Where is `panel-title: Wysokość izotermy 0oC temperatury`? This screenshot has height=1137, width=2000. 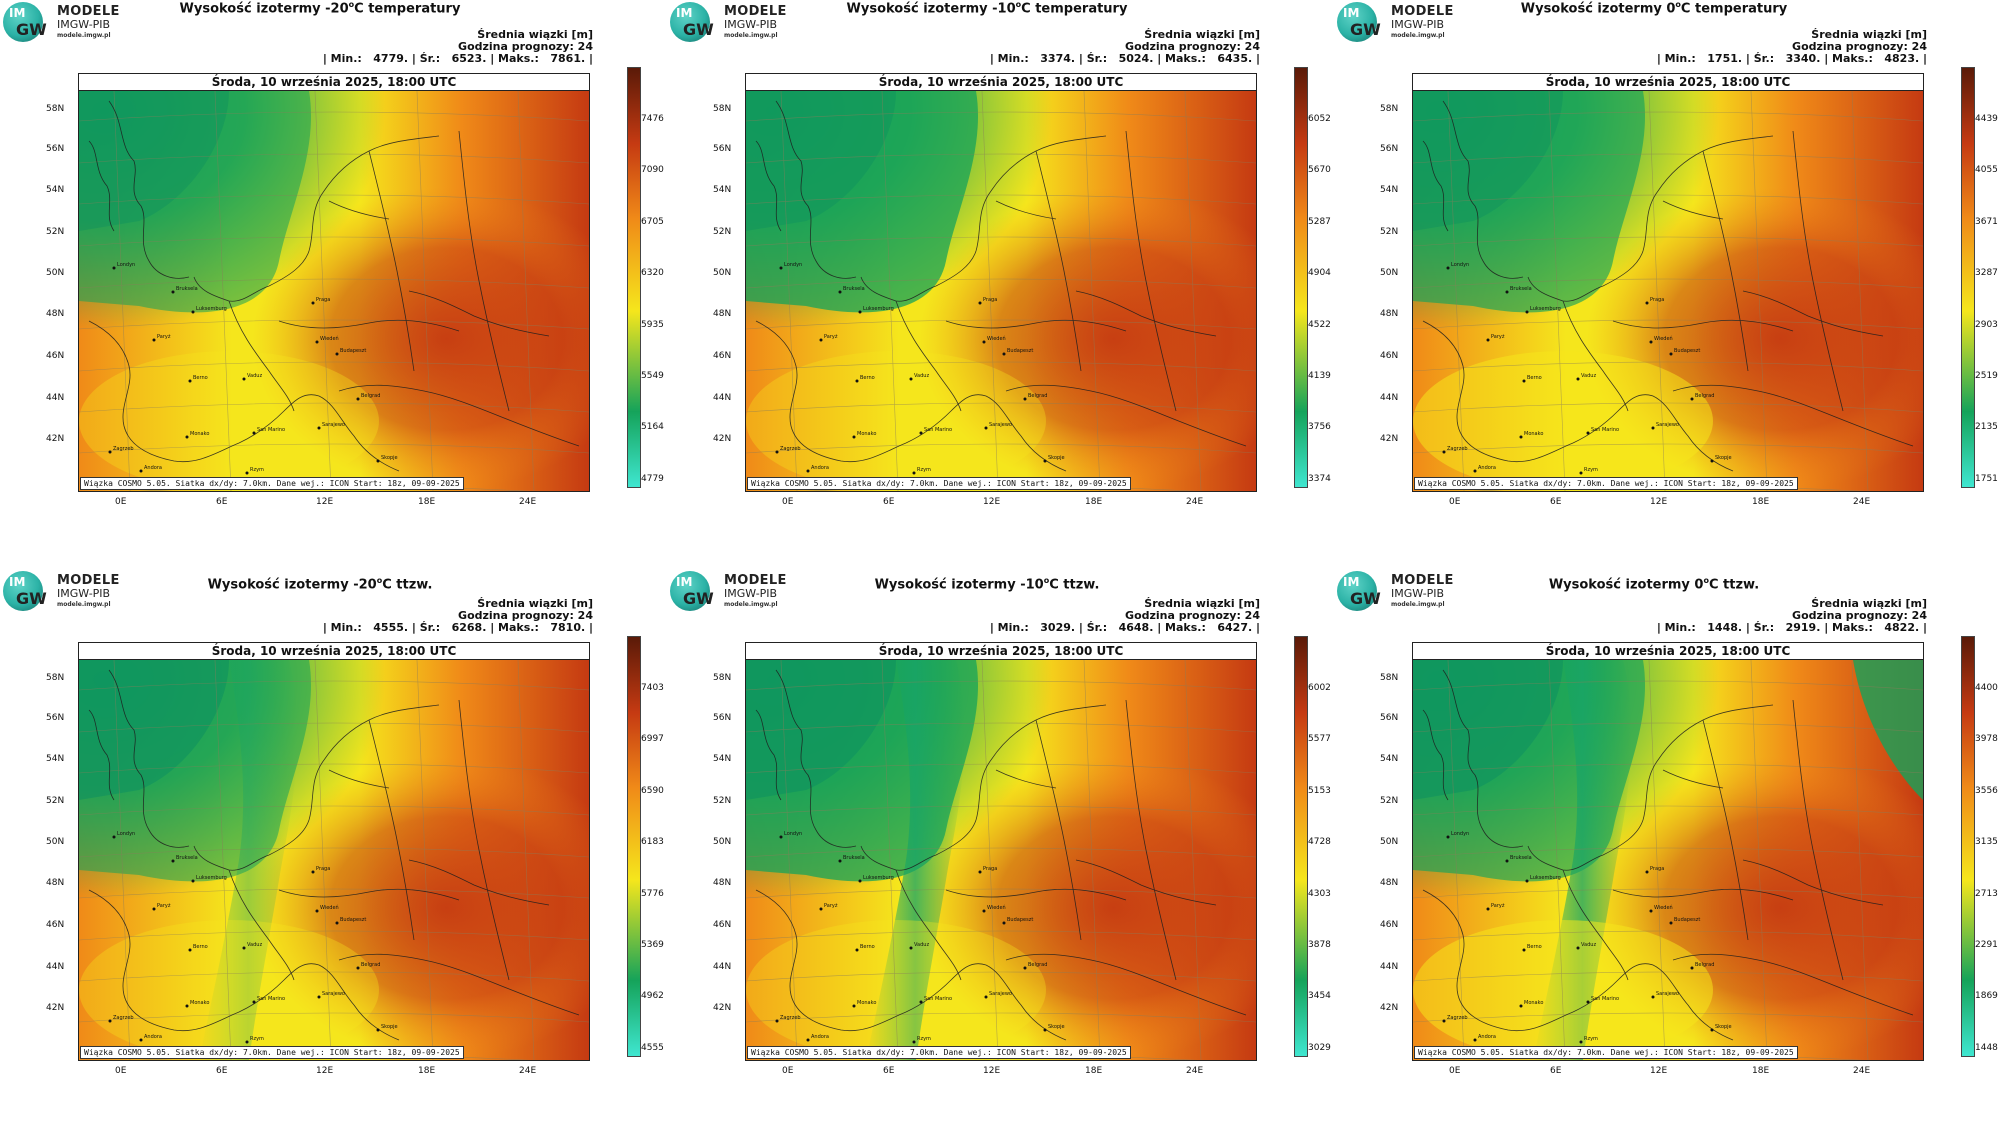 panel-title: Wysokość izotermy 0oC temperatury is located at coordinates (1654, 8).